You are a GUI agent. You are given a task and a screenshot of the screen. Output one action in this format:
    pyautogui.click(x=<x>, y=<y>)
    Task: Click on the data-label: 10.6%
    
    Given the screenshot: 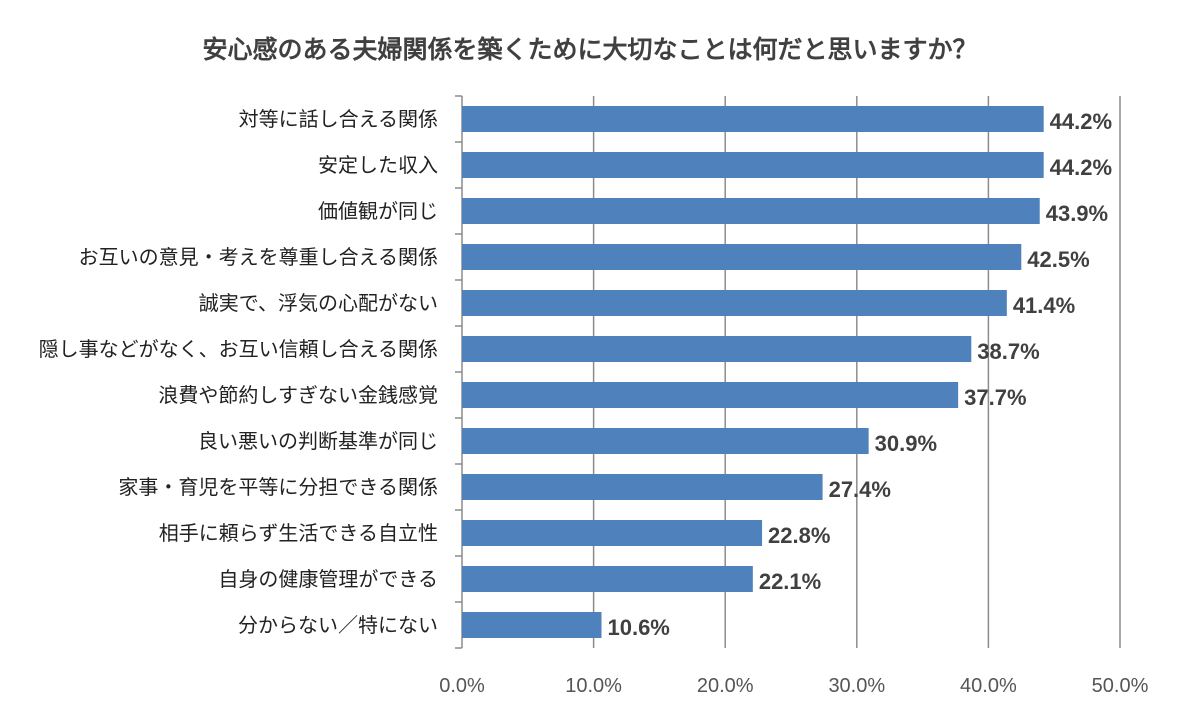 What is the action you would take?
    pyautogui.click(x=638, y=627)
    